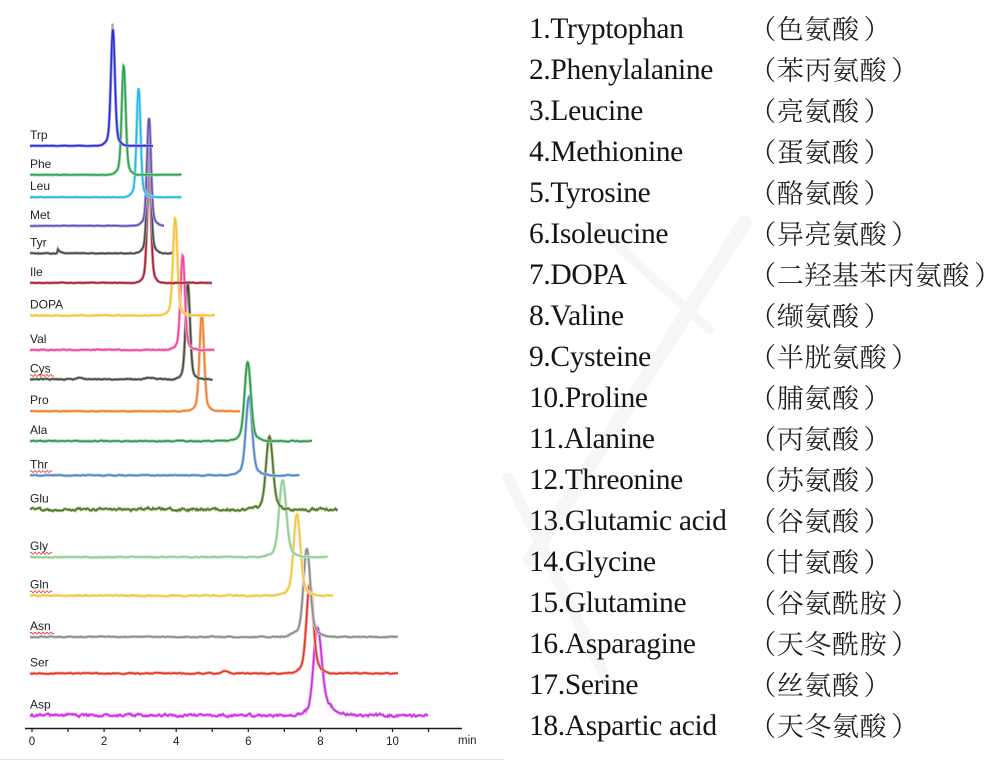 The image size is (994, 771). I want to click on svg-text: 8, so click(320, 742).